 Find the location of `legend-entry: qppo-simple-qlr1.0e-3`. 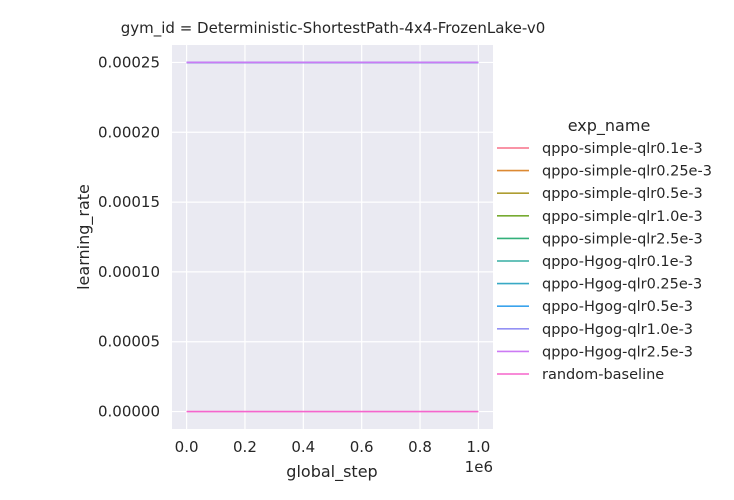

legend-entry: qppo-simple-qlr1.0e-3 is located at coordinates (622, 217).